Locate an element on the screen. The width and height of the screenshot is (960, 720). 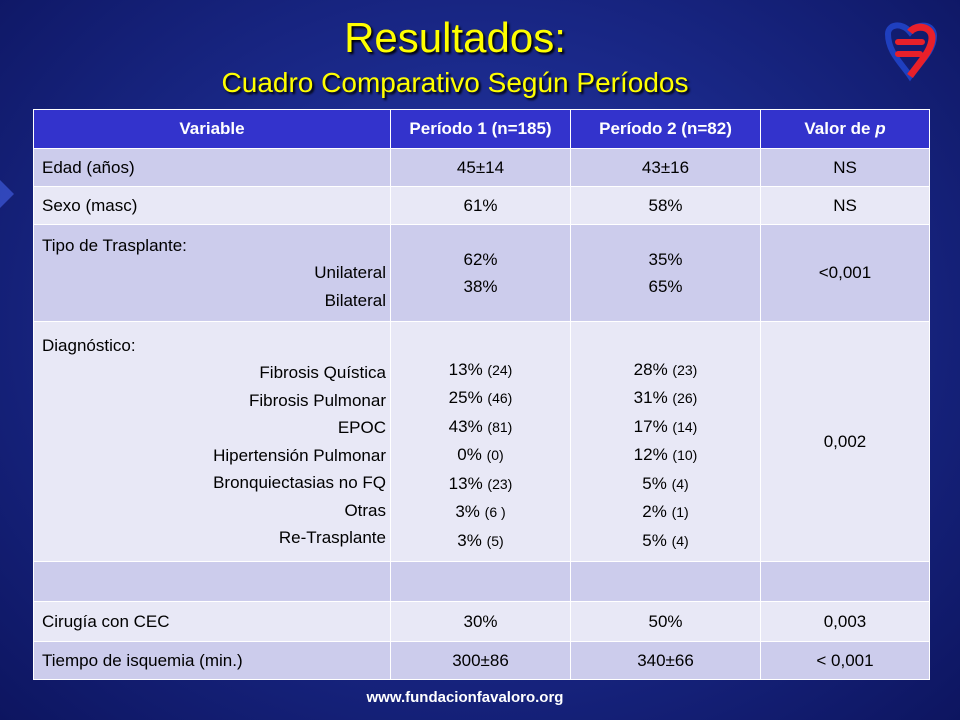
sub-label-hipertension: Hipertensión Pulmonar is located at coordinates (299, 455).